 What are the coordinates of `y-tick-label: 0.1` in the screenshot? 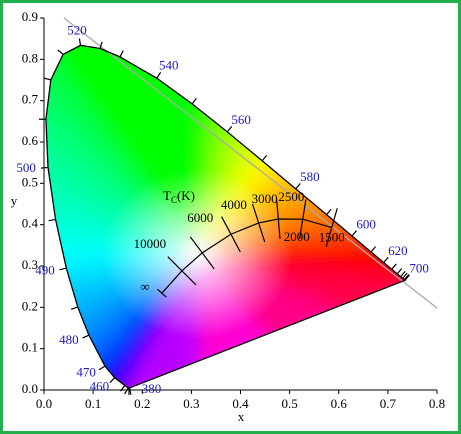 It's located at (30, 347).